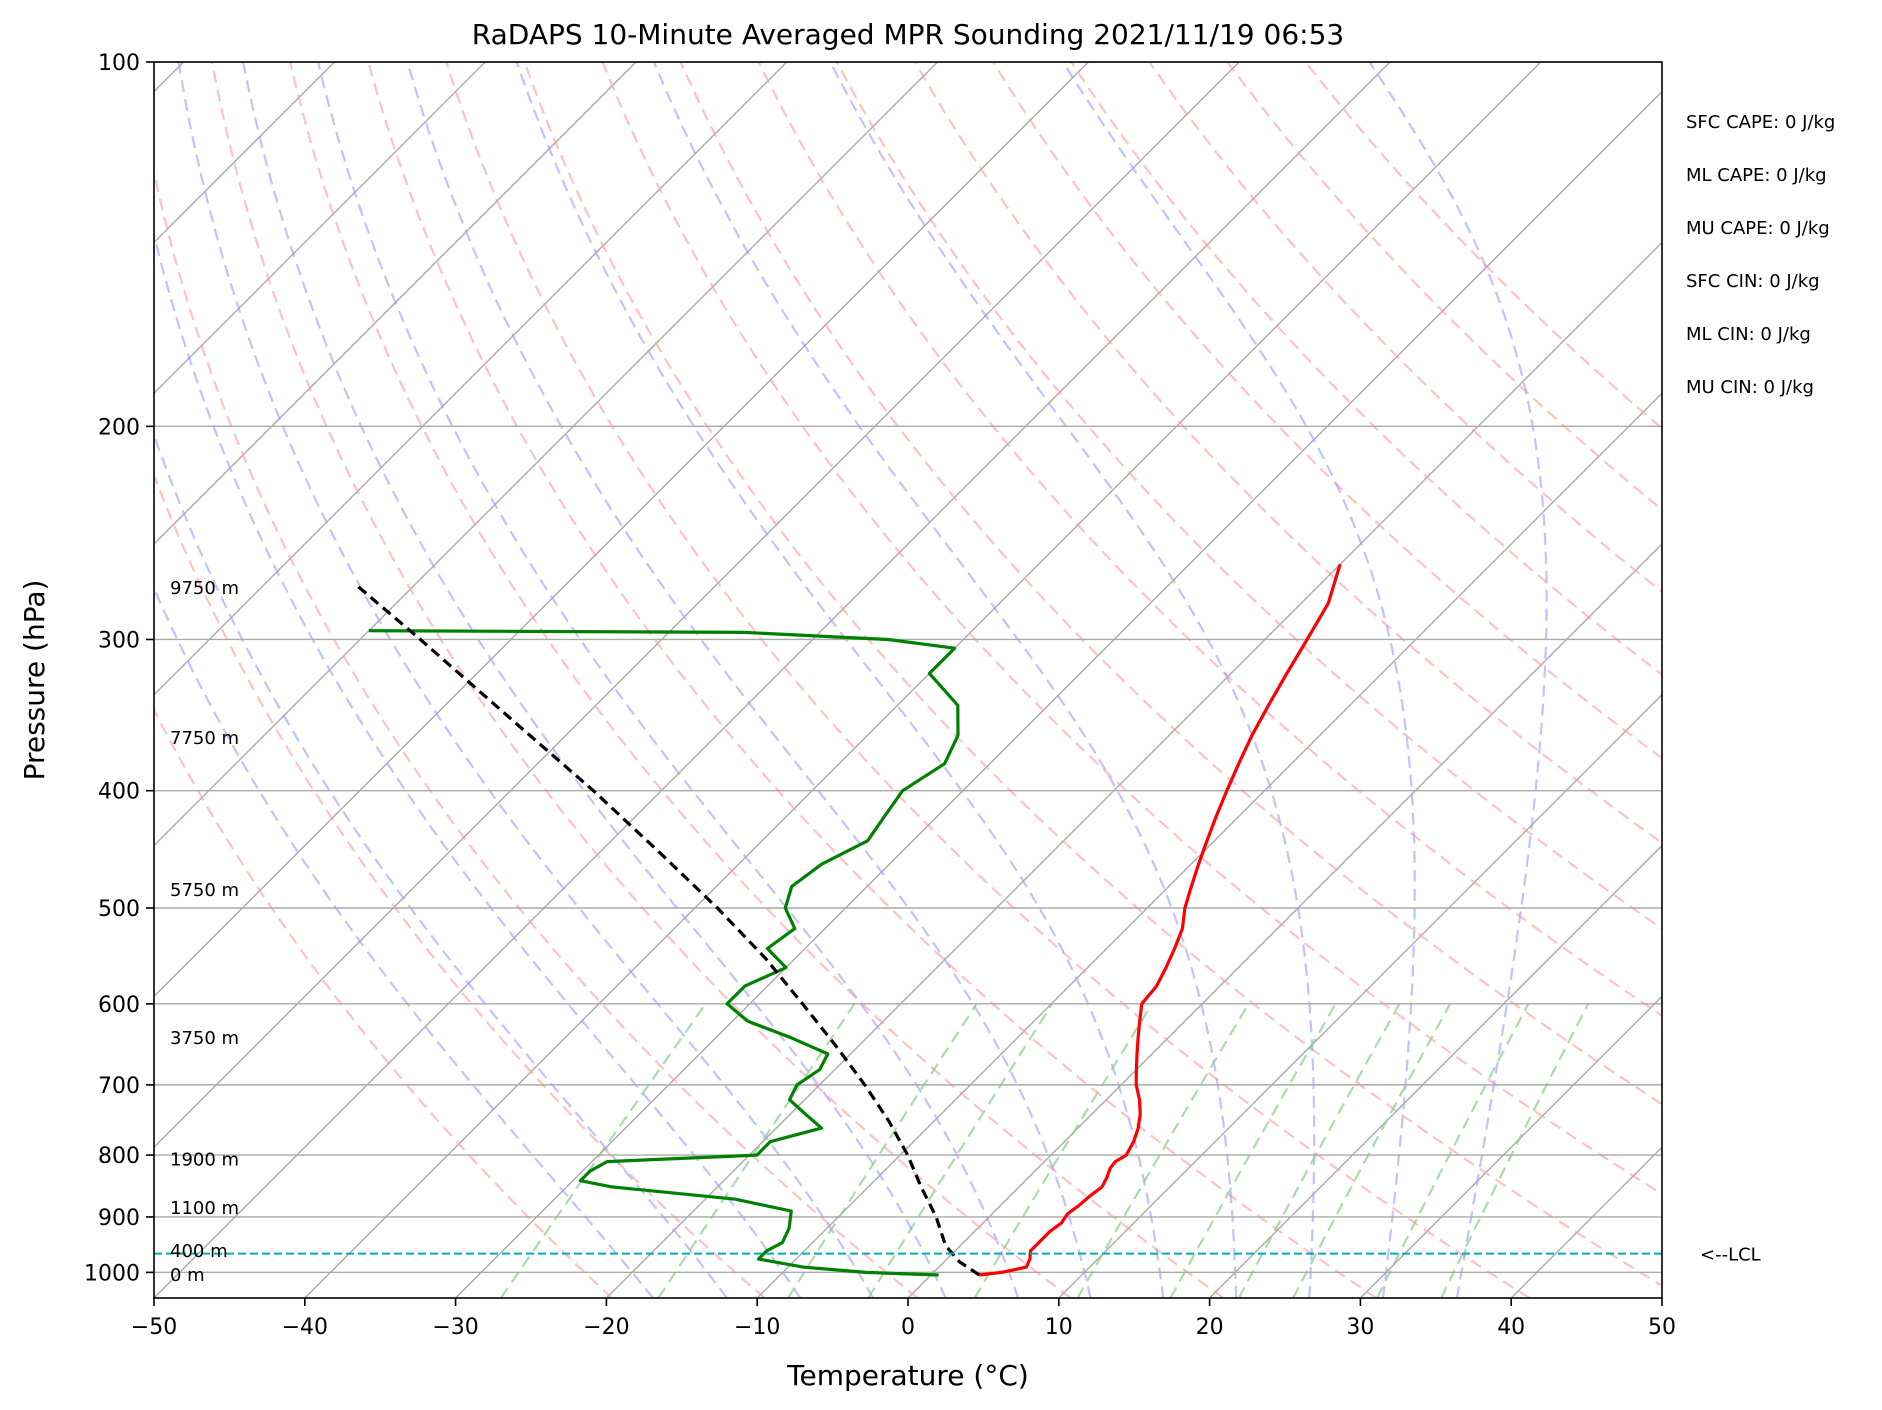 The image size is (1882, 1410). Describe the element at coordinates (1756, 175) in the screenshot. I see `index-label: ML CAPE: 0 J/kg` at that location.